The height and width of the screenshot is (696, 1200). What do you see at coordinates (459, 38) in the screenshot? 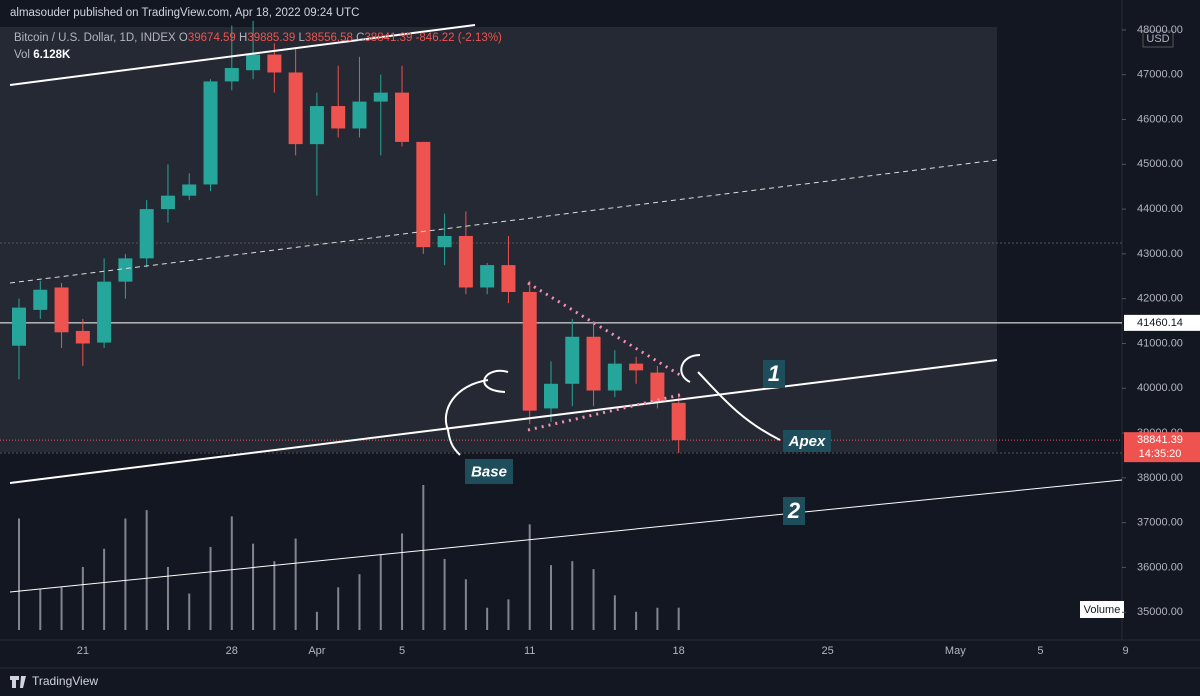
I see `change: -846.22 (-2.13%)` at bounding box center [459, 38].